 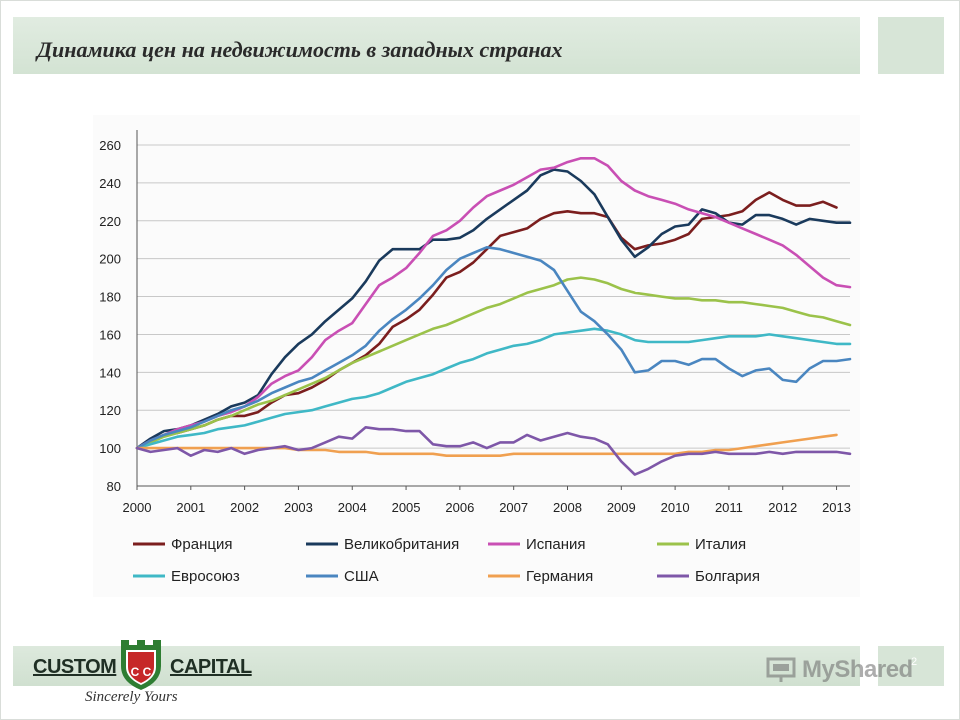 What do you see at coordinates (110, 334) in the screenshot?
I see `y-tick-label: 160` at bounding box center [110, 334].